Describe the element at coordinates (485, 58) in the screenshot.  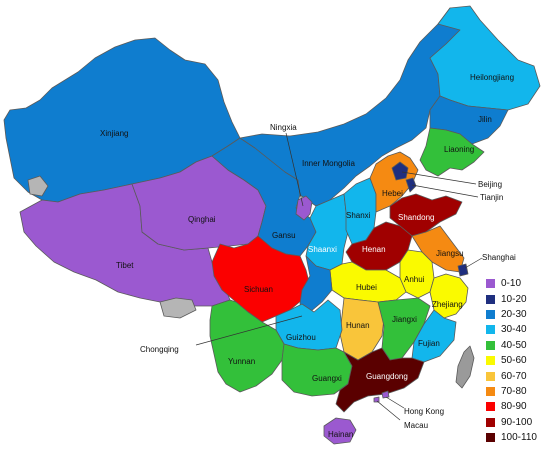
I see `region-heilongjiang` at that location.